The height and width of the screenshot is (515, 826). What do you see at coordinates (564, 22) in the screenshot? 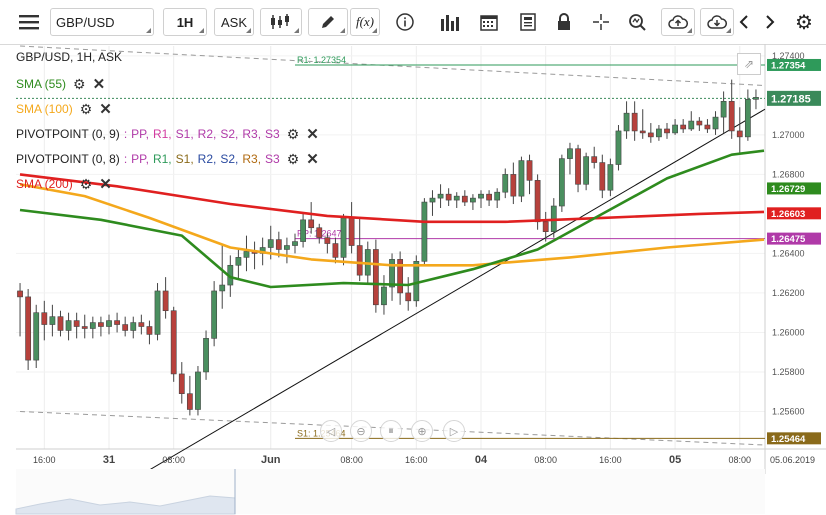
I see `lock-icon` at bounding box center [564, 22].